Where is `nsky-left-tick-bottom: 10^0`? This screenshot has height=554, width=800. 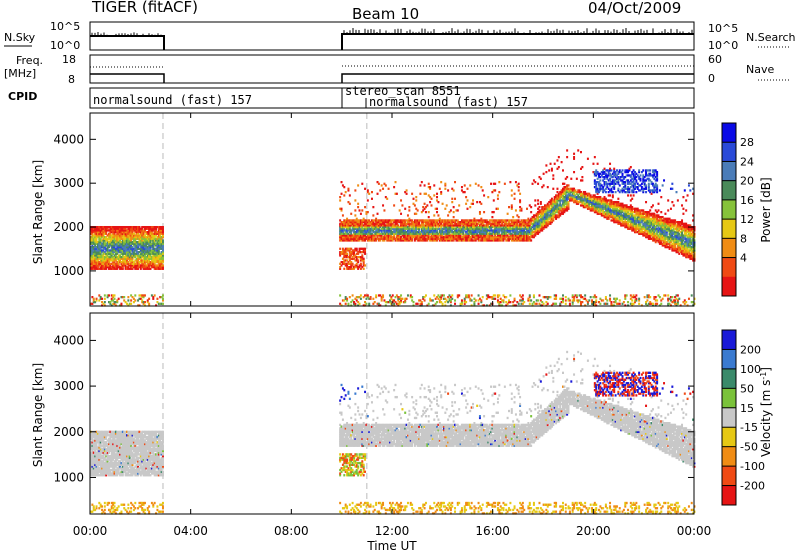 nsky-left-tick-bottom: 10^0 is located at coordinates (65, 45).